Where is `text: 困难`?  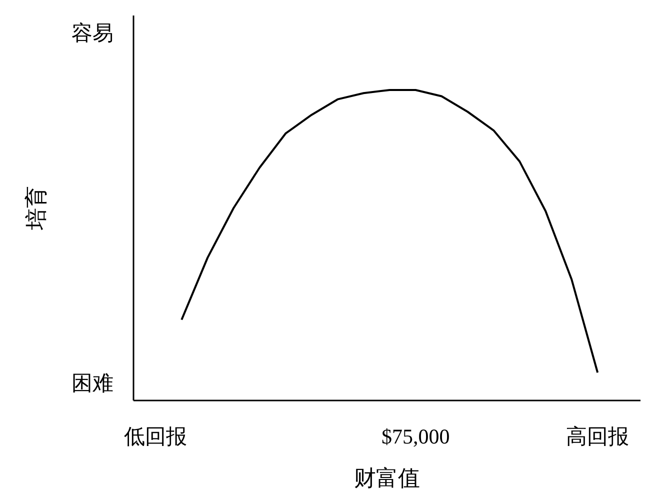 text: 困难 is located at coordinates (93, 383).